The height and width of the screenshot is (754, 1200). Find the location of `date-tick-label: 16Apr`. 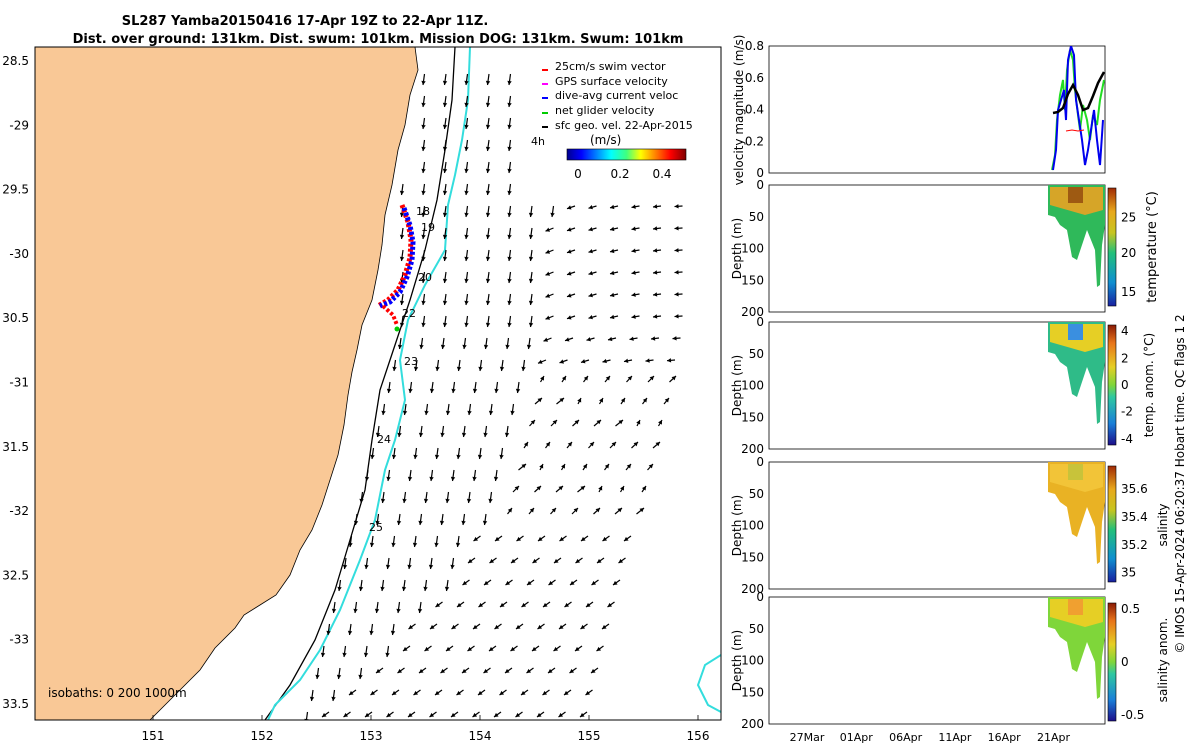

date-tick-label: 16Apr is located at coordinates (1005, 737).